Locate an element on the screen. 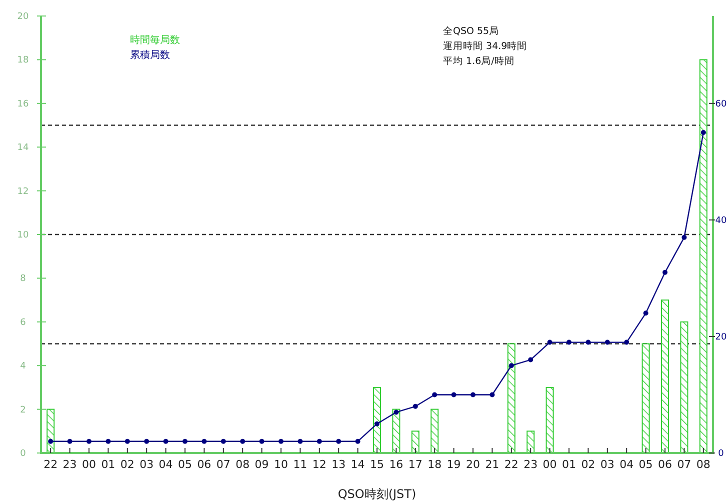  y-tick-label: 18 is located at coordinates (23, 61).